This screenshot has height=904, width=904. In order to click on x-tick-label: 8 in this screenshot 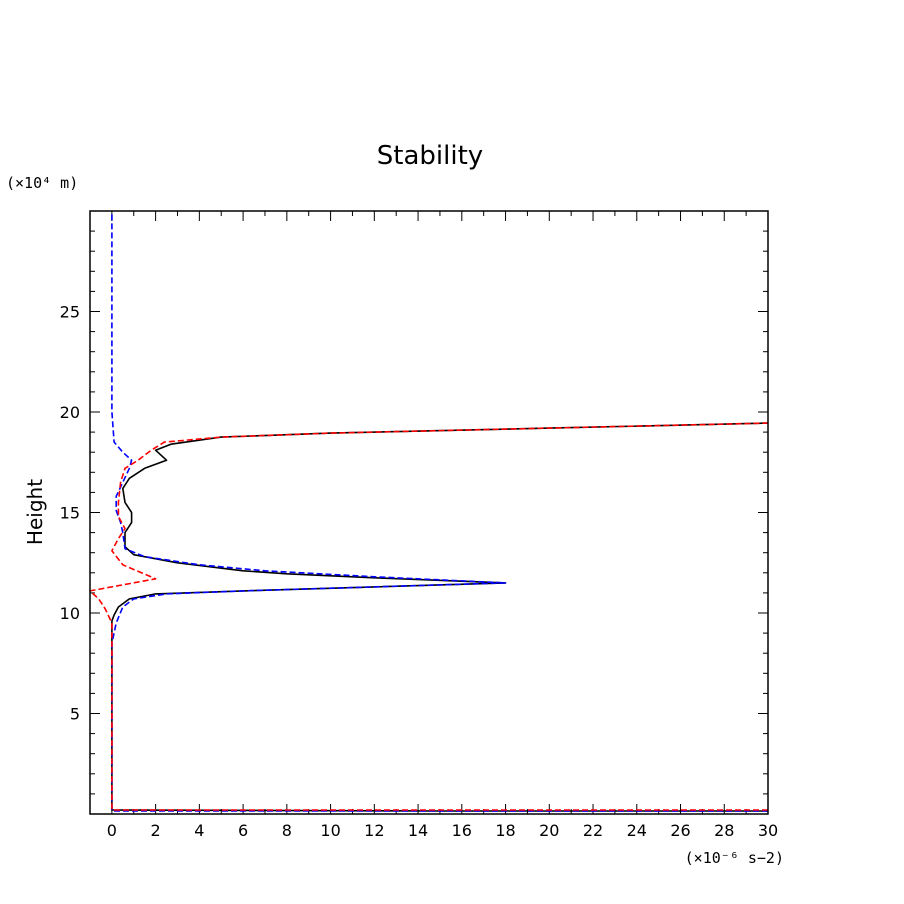, I will do `click(287, 830)`.